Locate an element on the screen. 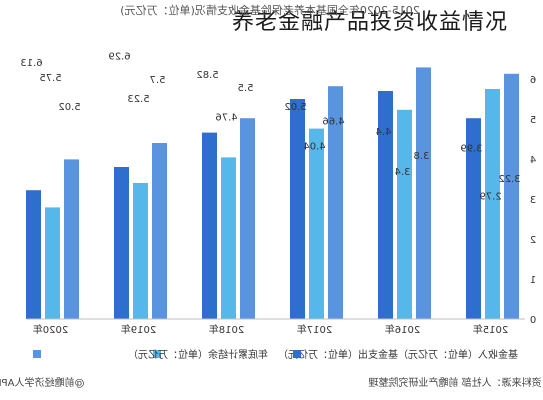 This screenshot has height=400, width=543. data-label: 5.5 is located at coordinates (246, 88).